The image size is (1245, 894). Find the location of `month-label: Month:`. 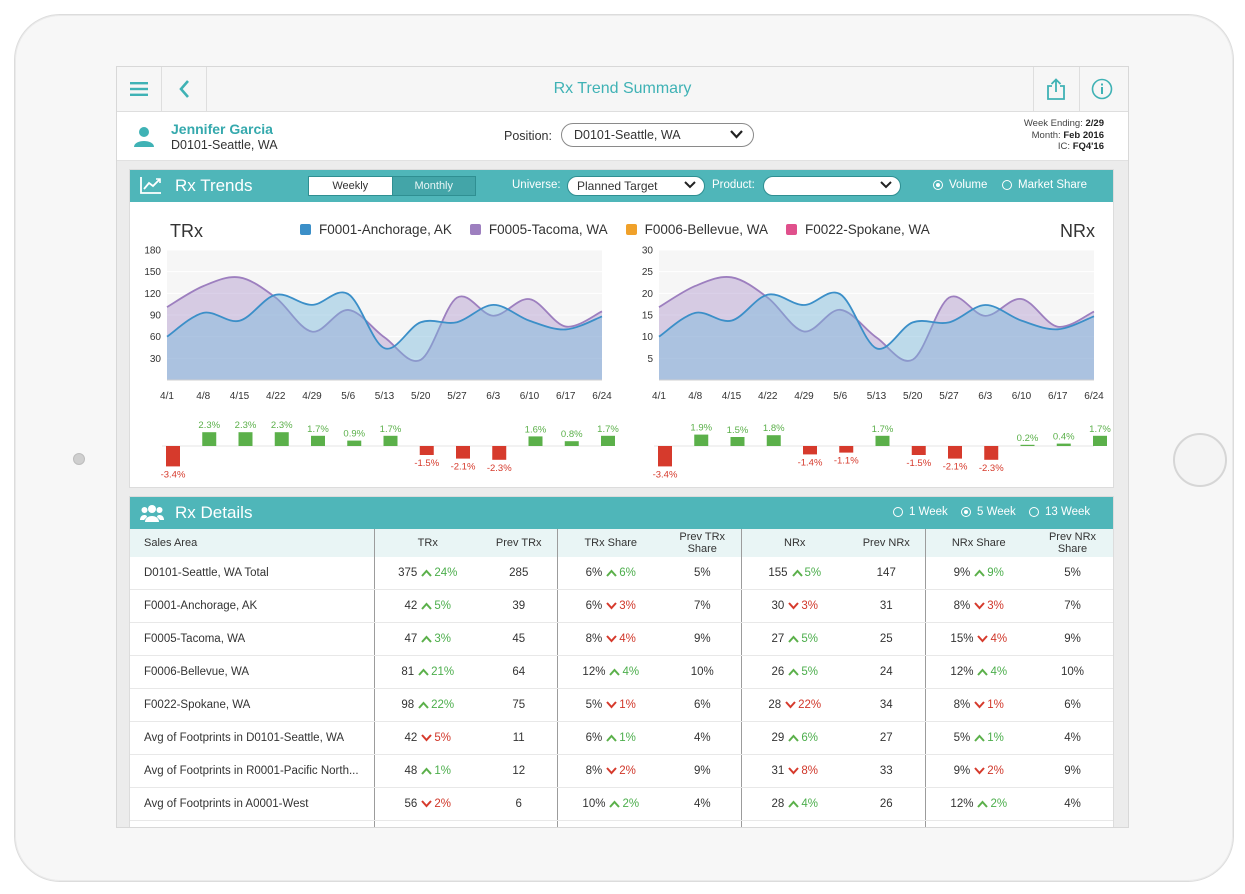

month-label: Month: is located at coordinates (1046, 135).